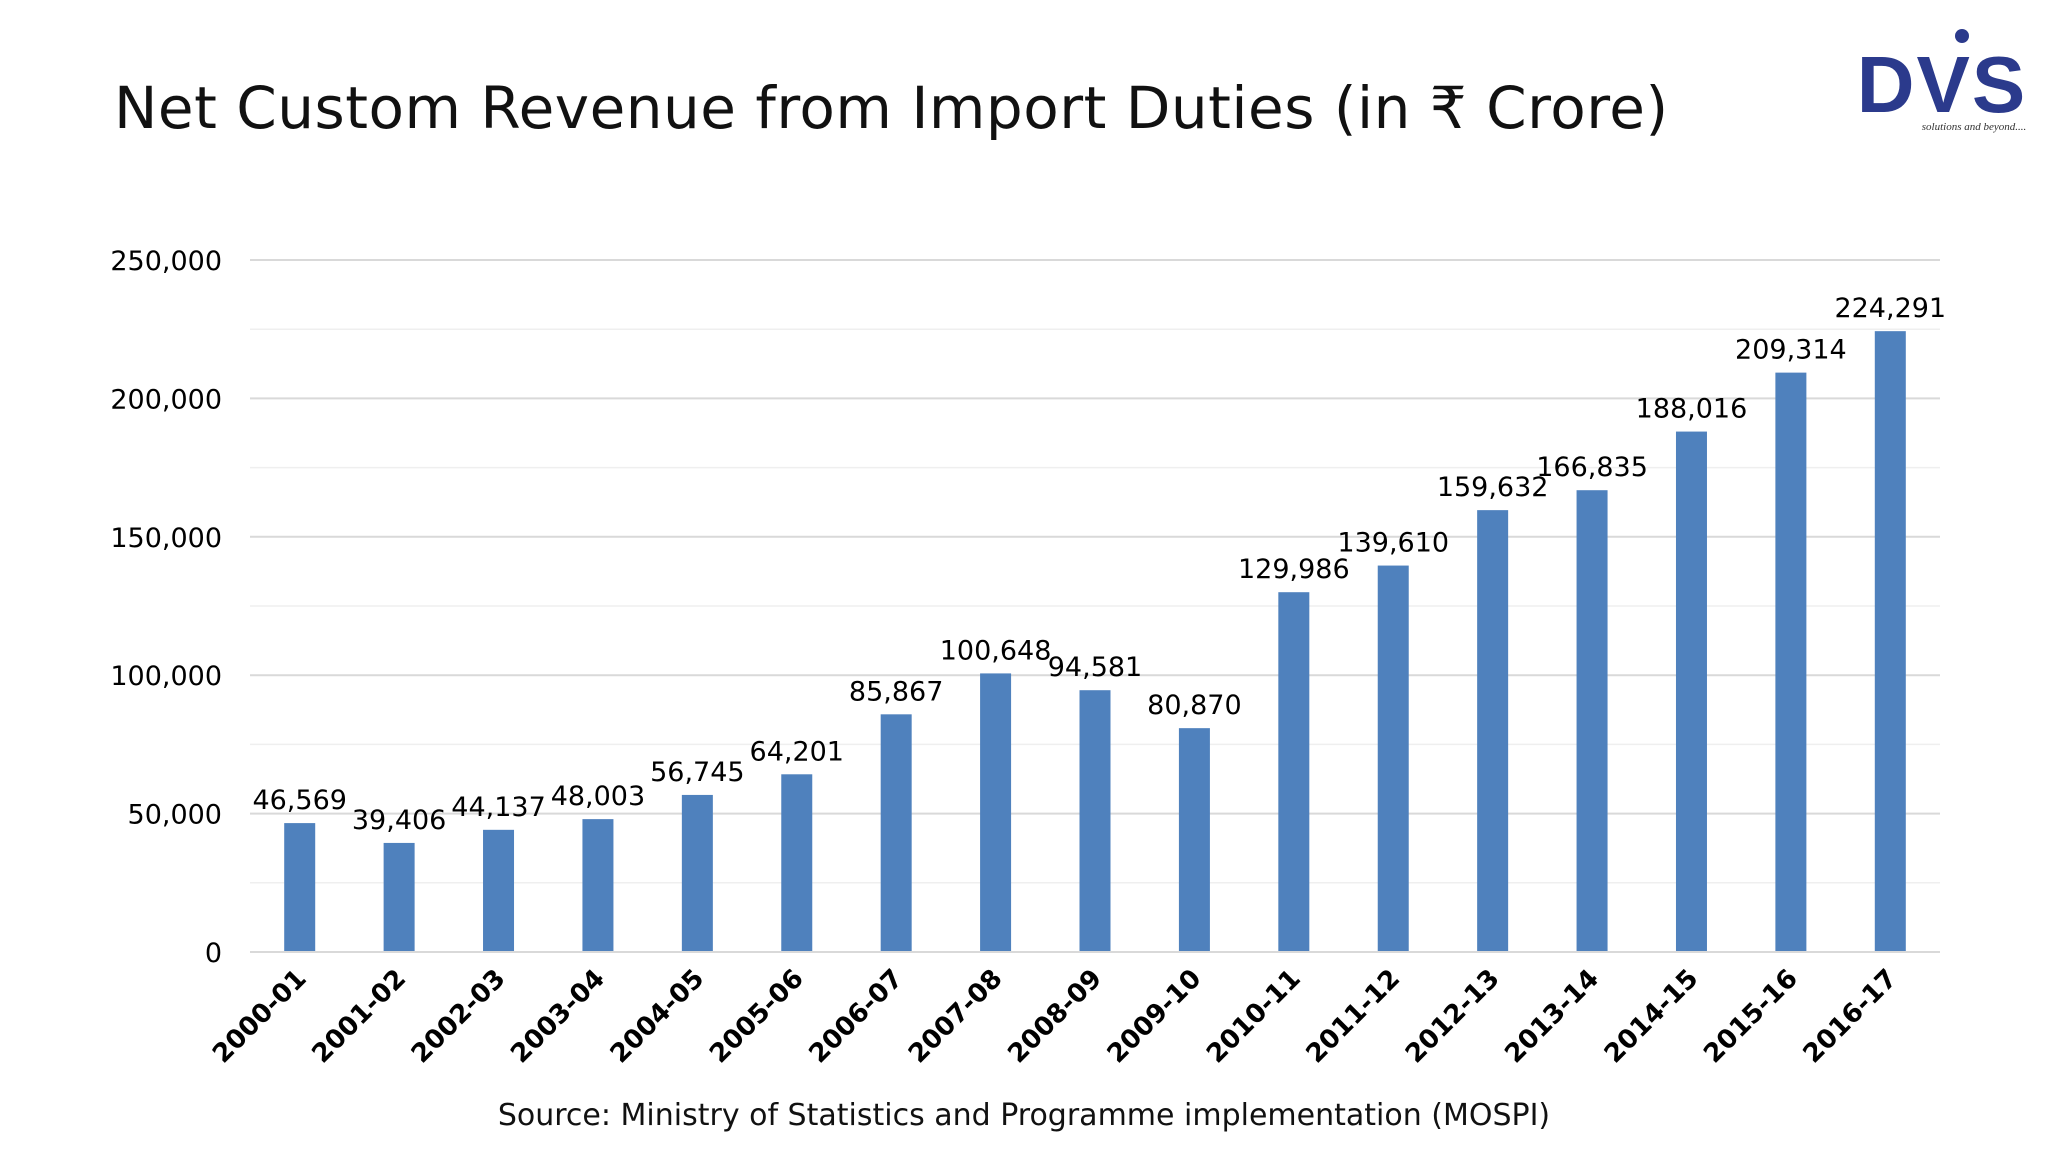 The height and width of the screenshot is (1152, 2048). Describe the element at coordinates (1354, 1017) in the screenshot. I see `x-tick-label: 2011-12` at that location.